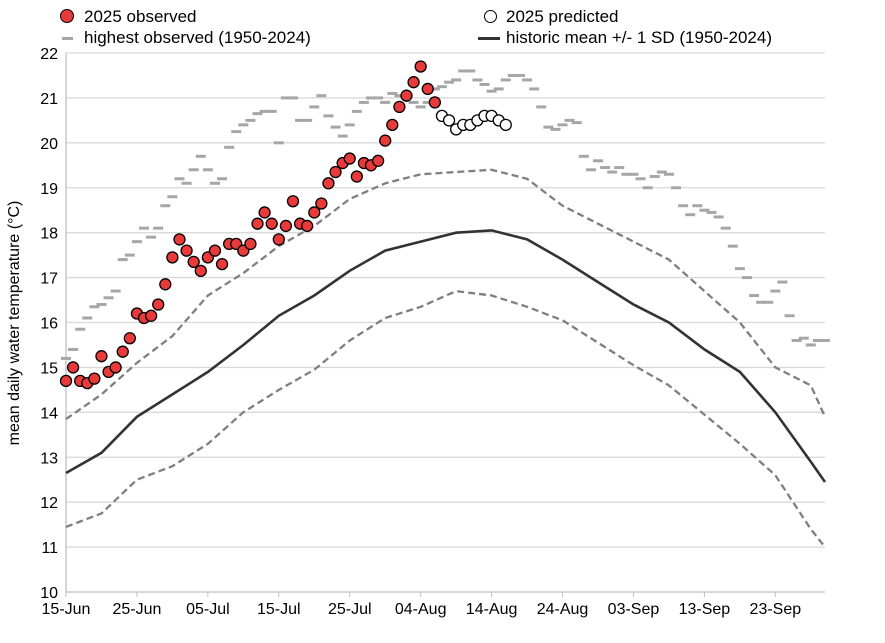 The width and height of the screenshot is (885, 643). What do you see at coordinates (49, 324) in the screenshot?
I see `y-tick-label: 16` at bounding box center [49, 324].